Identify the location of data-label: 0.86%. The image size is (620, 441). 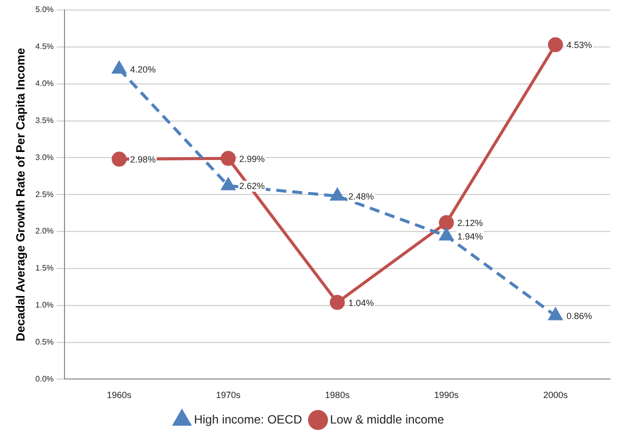
(579, 316).